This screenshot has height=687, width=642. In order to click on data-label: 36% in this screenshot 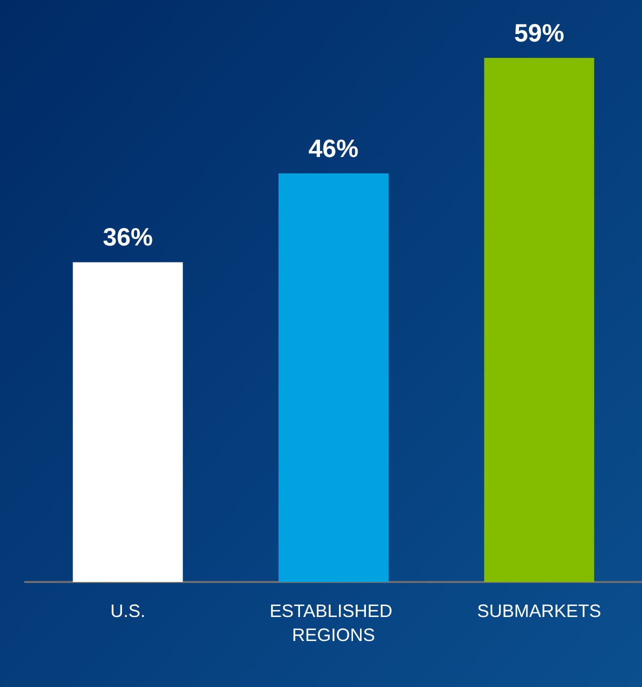, I will do `click(127, 238)`.